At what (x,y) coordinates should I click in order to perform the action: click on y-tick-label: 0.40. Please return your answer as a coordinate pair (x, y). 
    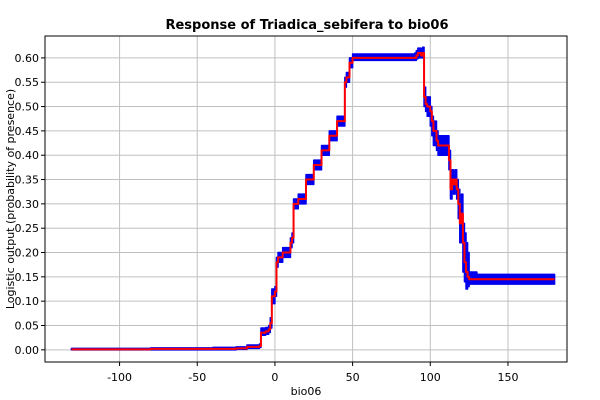
    Looking at the image, I should click on (27, 155).